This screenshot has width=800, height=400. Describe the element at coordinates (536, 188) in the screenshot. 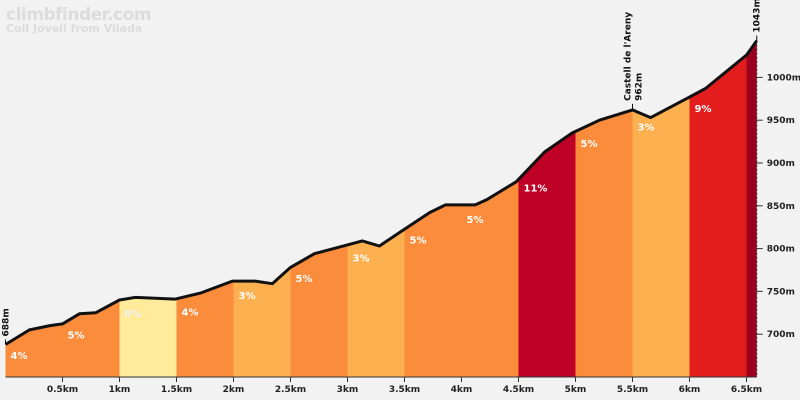

I see `grade-label: 11%` at that location.